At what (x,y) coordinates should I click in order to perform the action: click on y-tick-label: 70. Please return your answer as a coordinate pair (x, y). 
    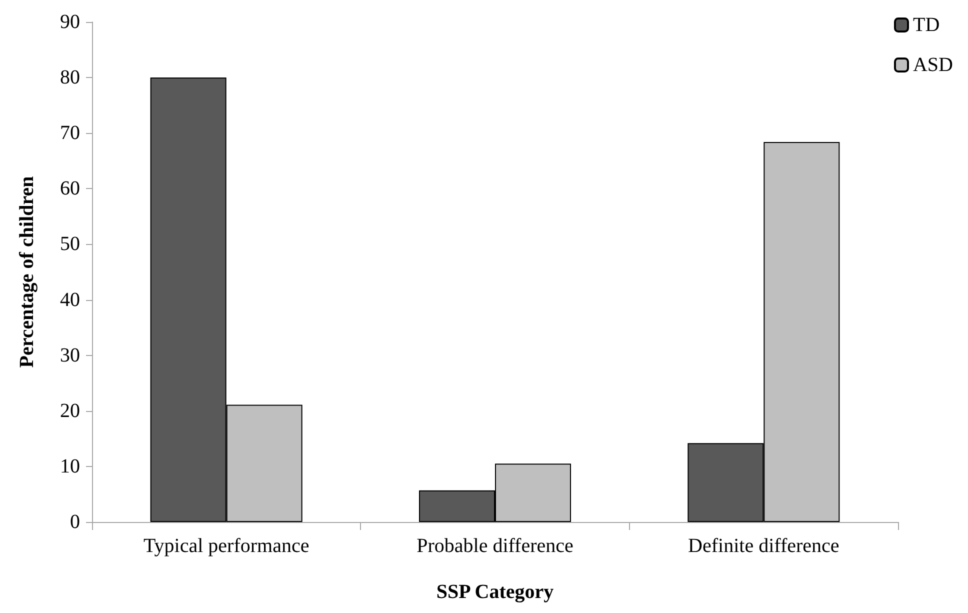
    Looking at the image, I should click on (70, 133).